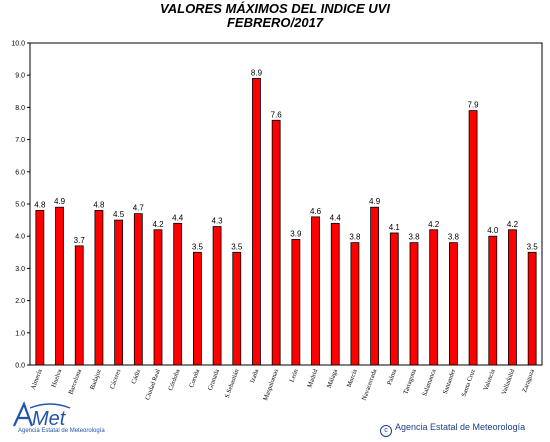  I want to click on aemet-logo: Met Agencia Estatal de Meteorología, so click(65, 419).